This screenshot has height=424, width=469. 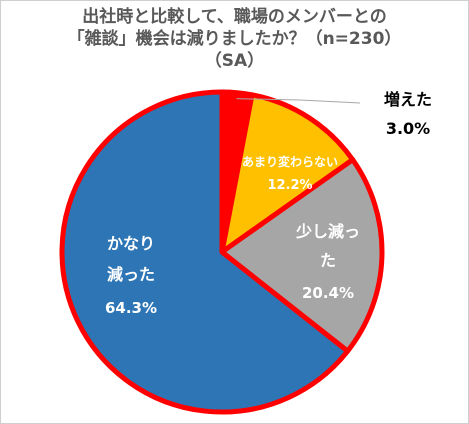 I want to click on chart-title-line-2: 「雑談」機会は減りましたか？（n=230）, so click(x=234, y=39).